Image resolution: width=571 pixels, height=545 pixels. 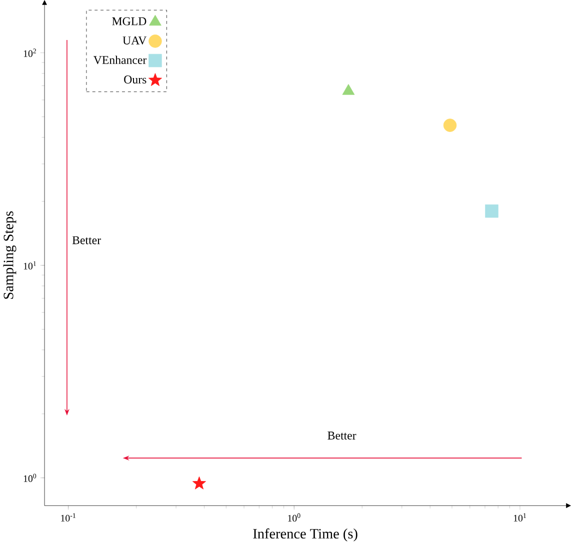 I want to click on legend-label: UAV, so click(x=134, y=40).